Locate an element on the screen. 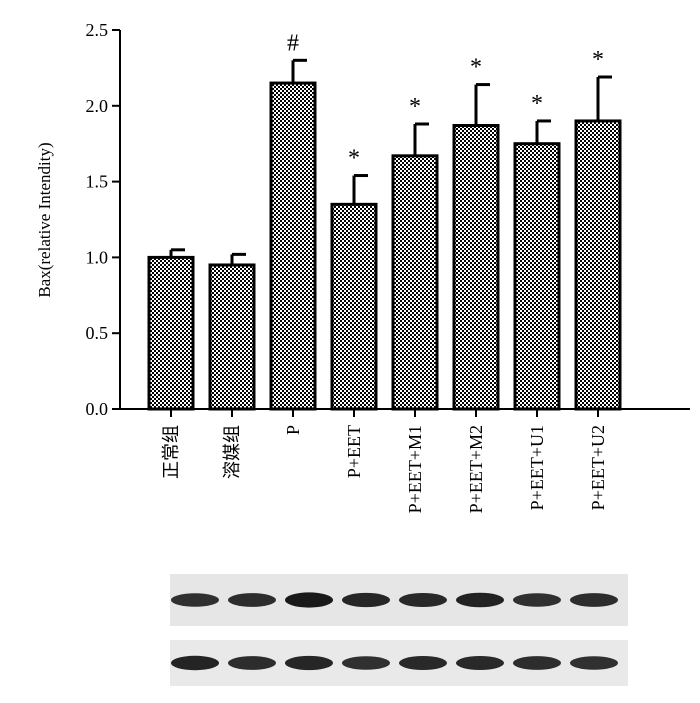 This screenshot has width=700, height=703. x-tick-label: P is located at coordinates (293, 430).